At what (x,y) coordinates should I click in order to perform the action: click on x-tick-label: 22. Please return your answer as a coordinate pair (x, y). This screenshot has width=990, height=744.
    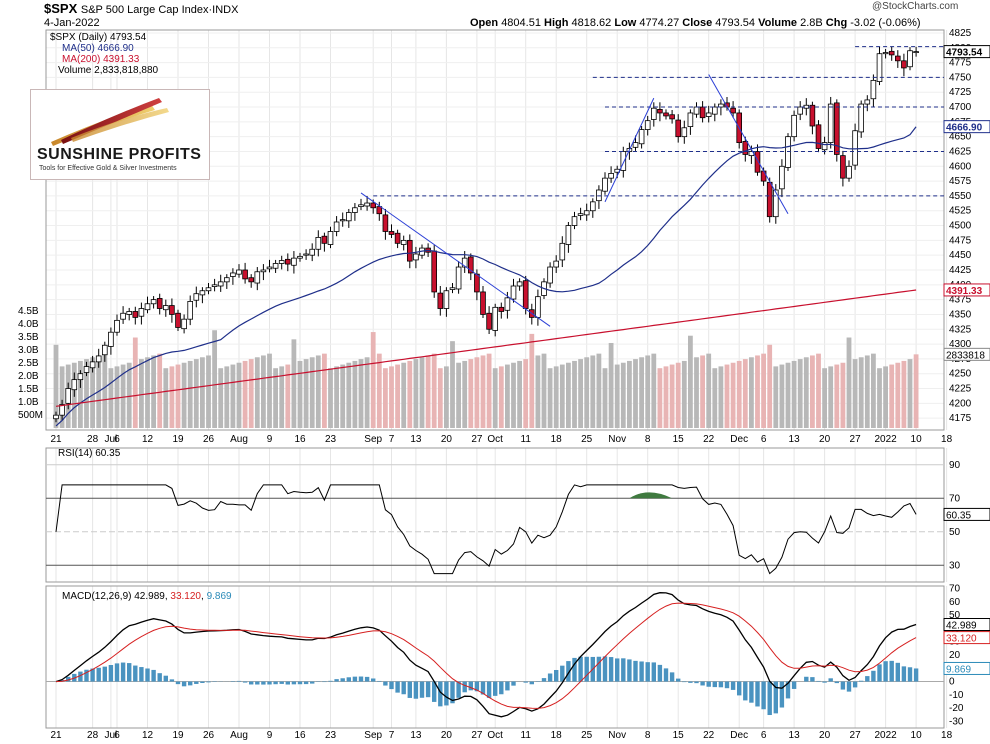
    Looking at the image, I should click on (709, 735).